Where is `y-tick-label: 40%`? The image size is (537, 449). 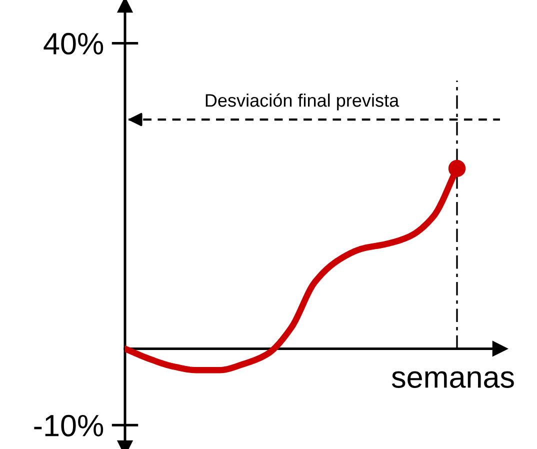
y-tick-label: 40% is located at coordinates (74, 43).